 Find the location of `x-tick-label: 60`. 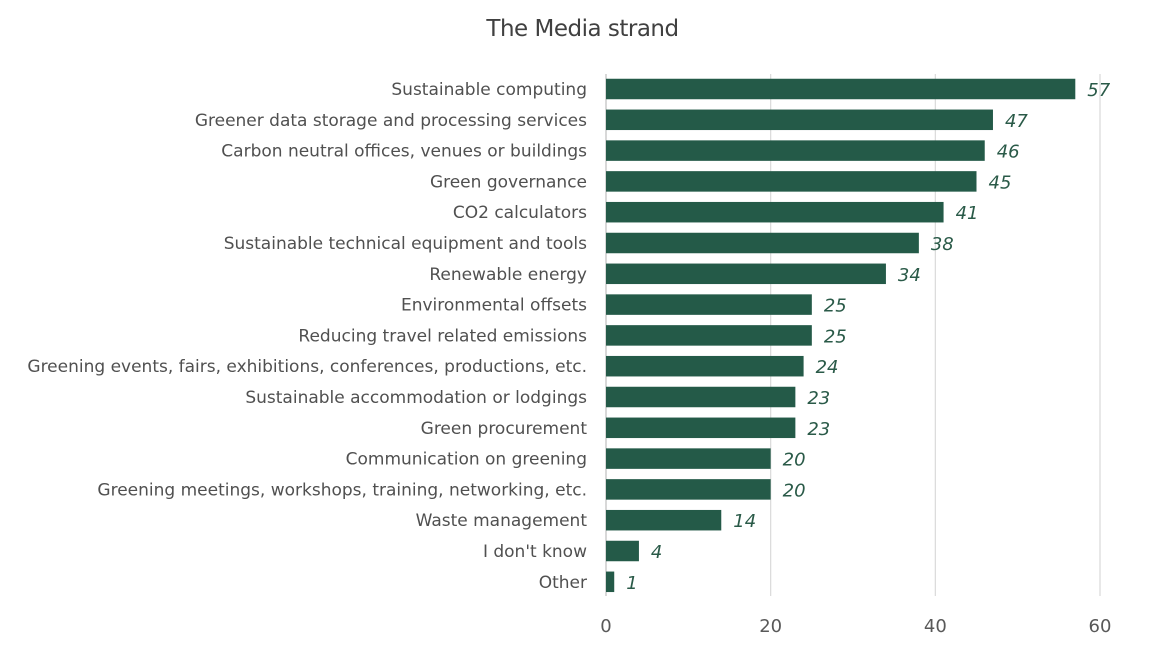

x-tick-label: 60 is located at coordinates (1100, 626).